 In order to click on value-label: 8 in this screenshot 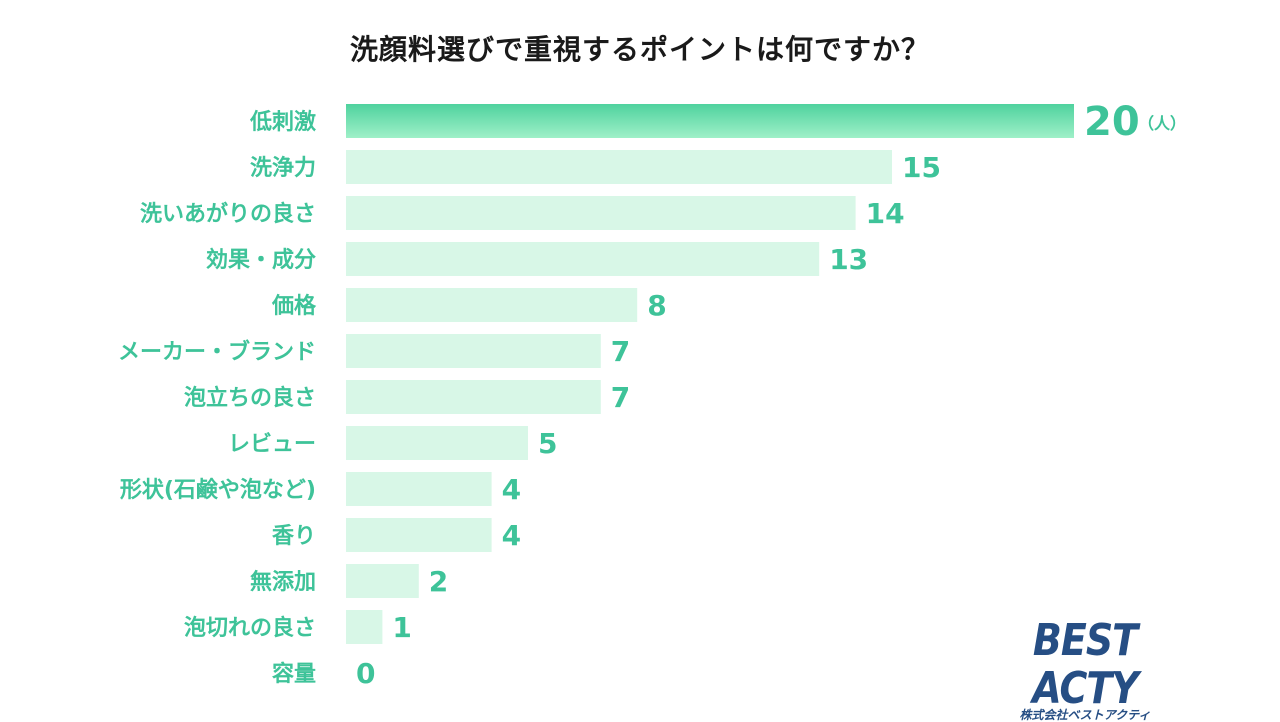, I will do `click(656, 305)`.